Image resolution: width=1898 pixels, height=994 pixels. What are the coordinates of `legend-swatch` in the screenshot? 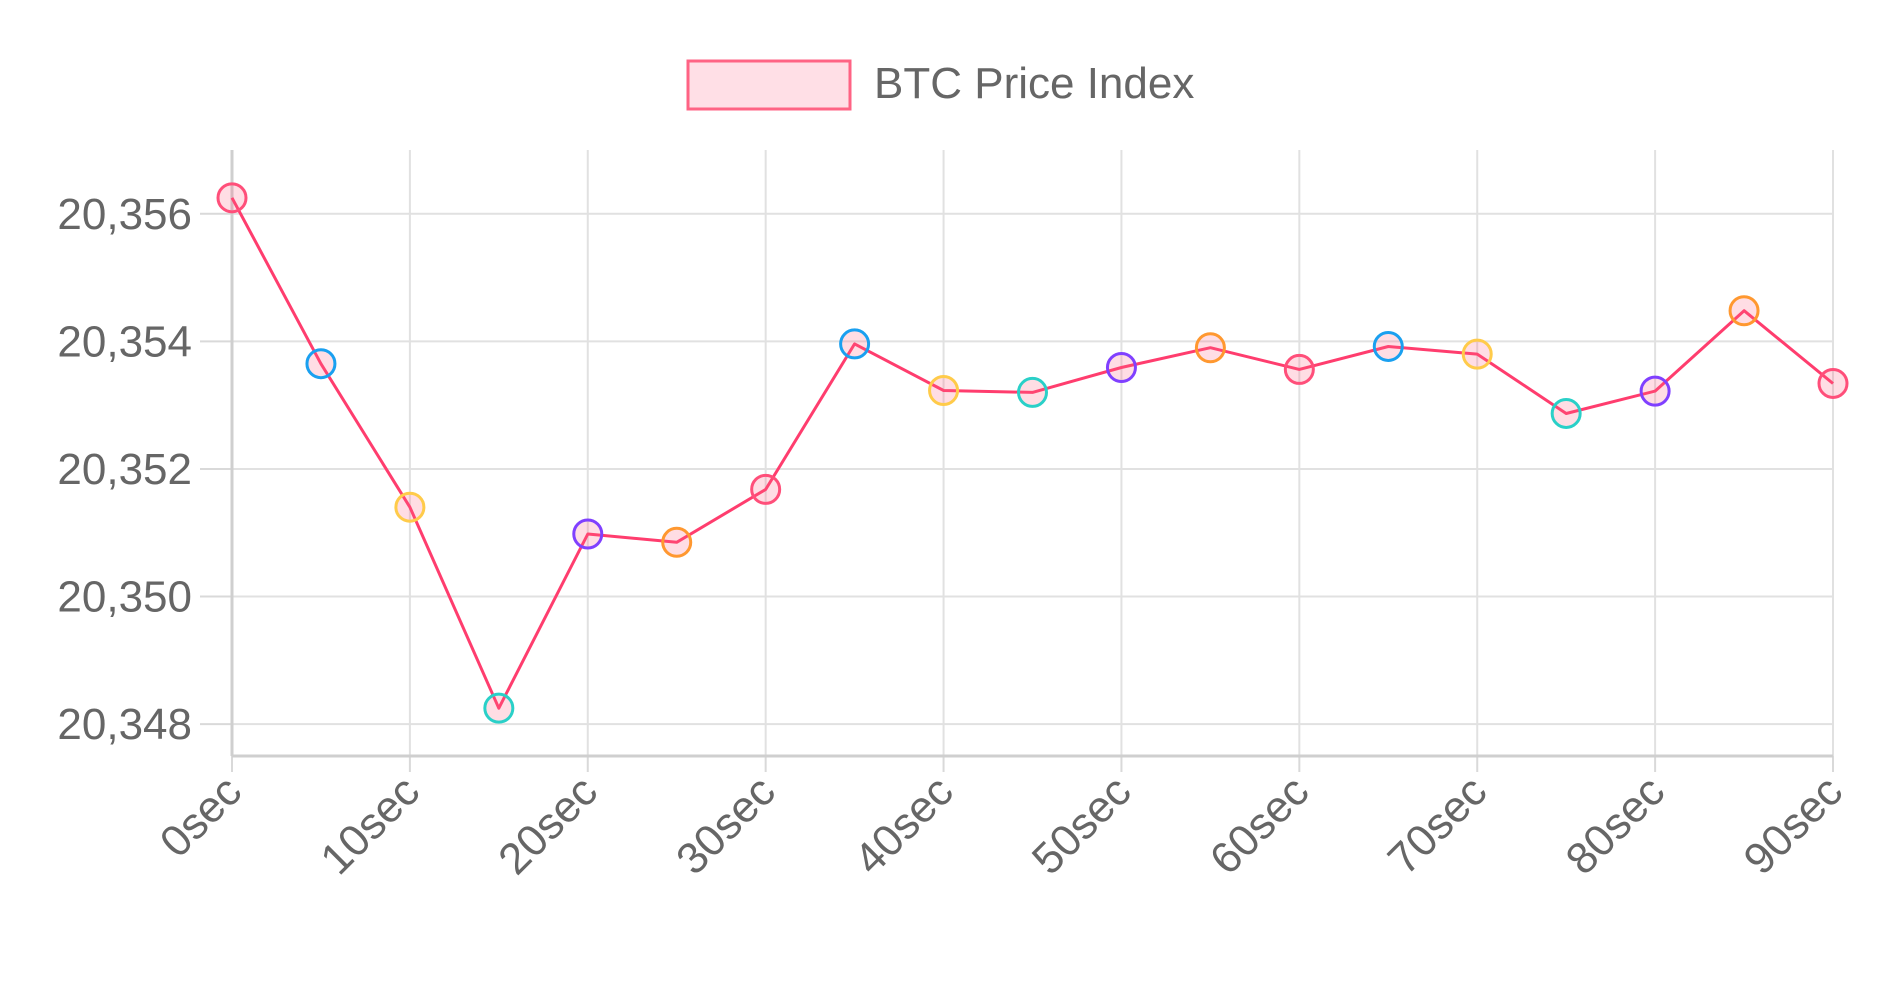 It's located at (769, 85).